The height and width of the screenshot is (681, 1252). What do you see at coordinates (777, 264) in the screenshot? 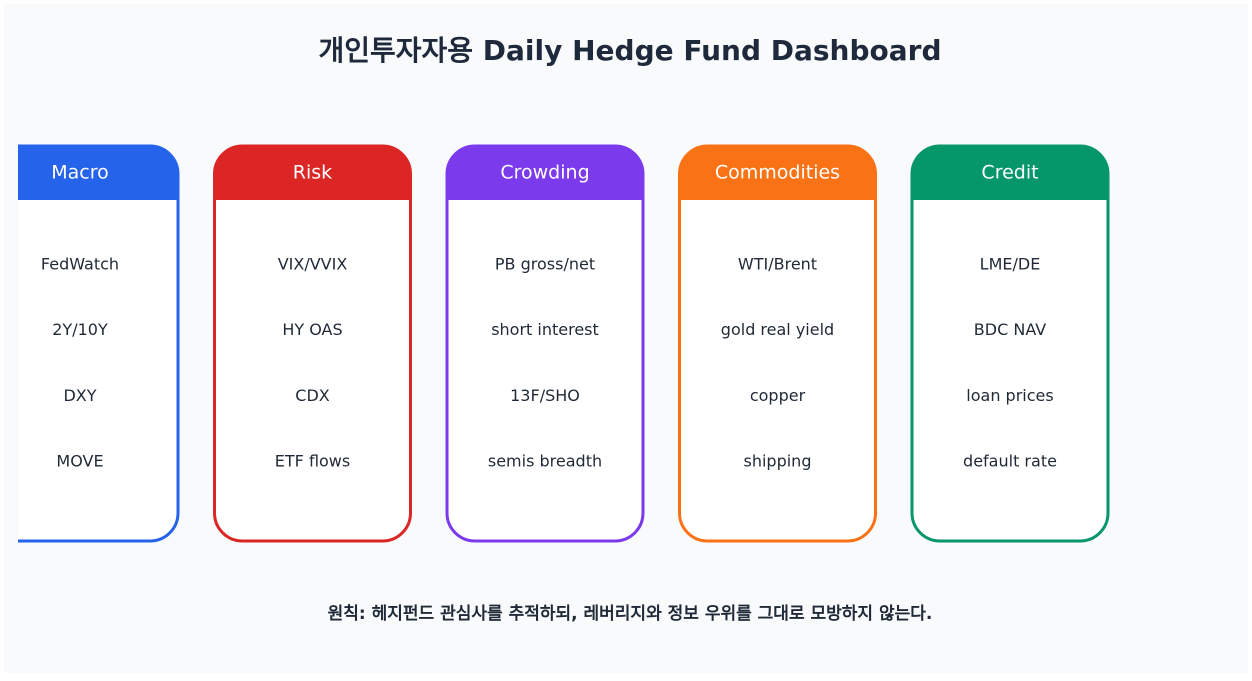
I see `card-item: WTI/Brent` at bounding box center [777, 264].